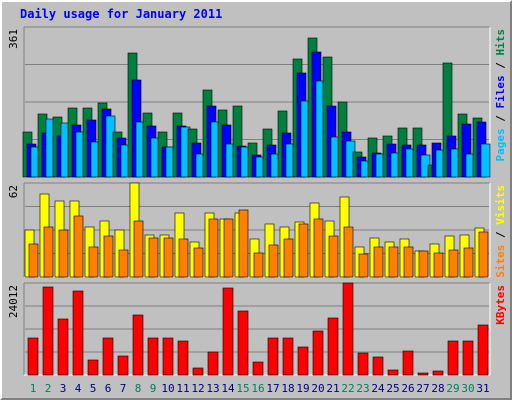 The height and width of the screenshot is (400, 512). What do you see at coordinates (467, 388) in the screenshot?
I see `x-tick-day-30: 30` at bounding box center [467, 388].